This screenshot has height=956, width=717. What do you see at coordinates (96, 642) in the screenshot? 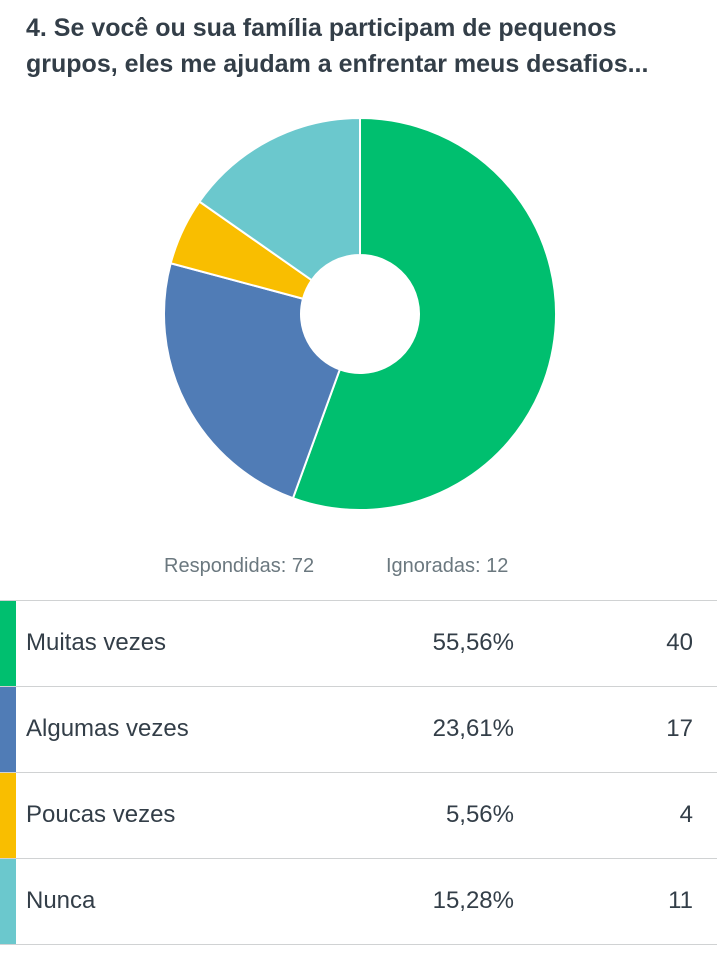
I see `answer-label: Muitas vezes` at bounding box center [96, 642].